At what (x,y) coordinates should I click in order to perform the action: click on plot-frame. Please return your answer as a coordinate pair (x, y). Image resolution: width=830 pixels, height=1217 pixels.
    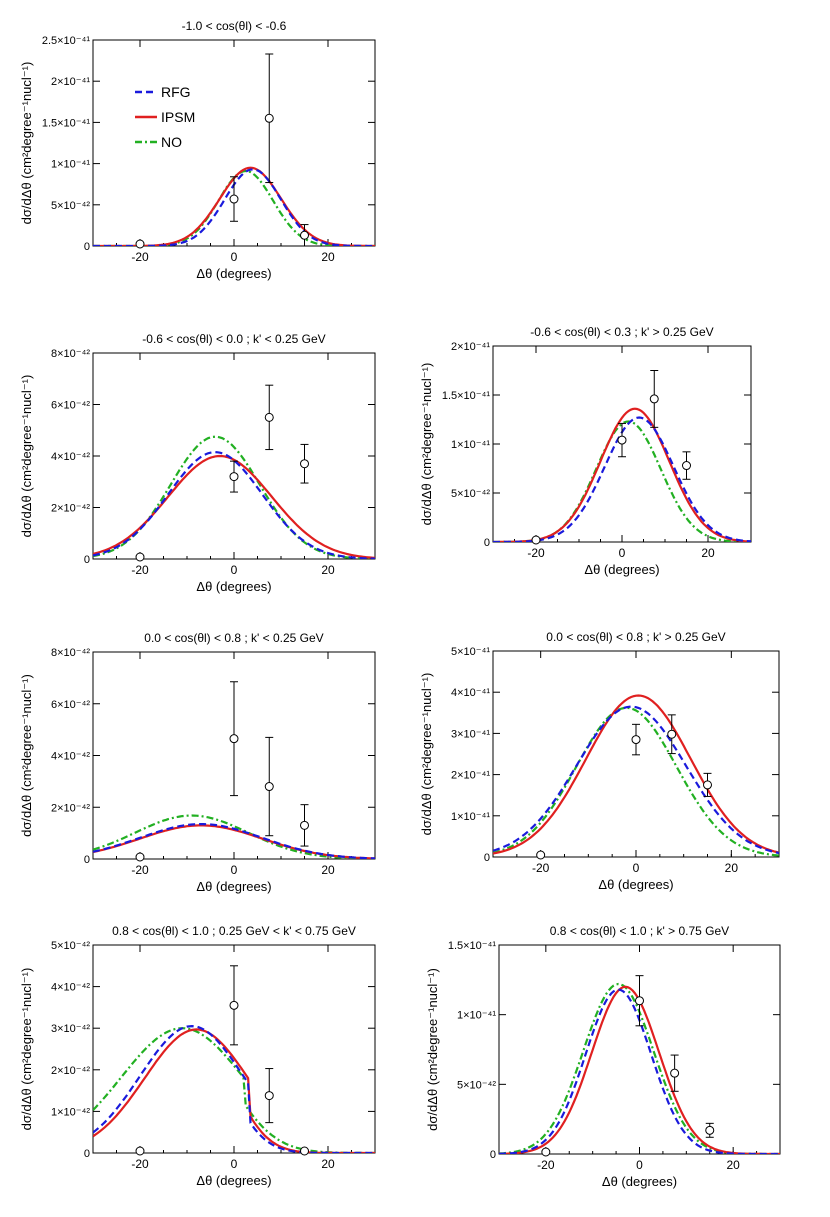
    Looking at the image, I should click on (234, 456).